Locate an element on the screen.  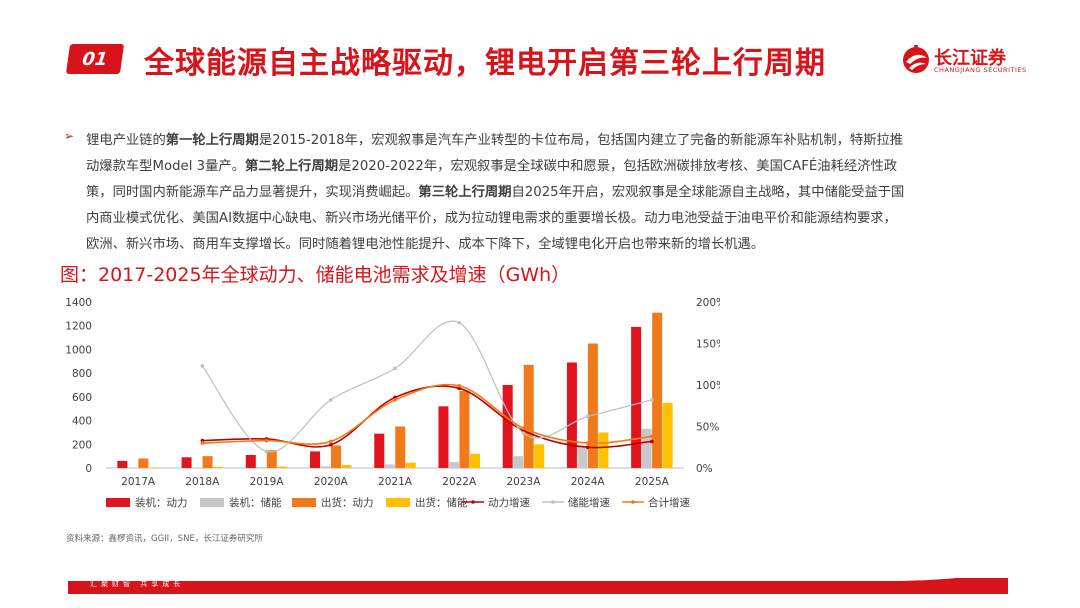
y-tick-label: 200 is located at coordinates (82, 445).